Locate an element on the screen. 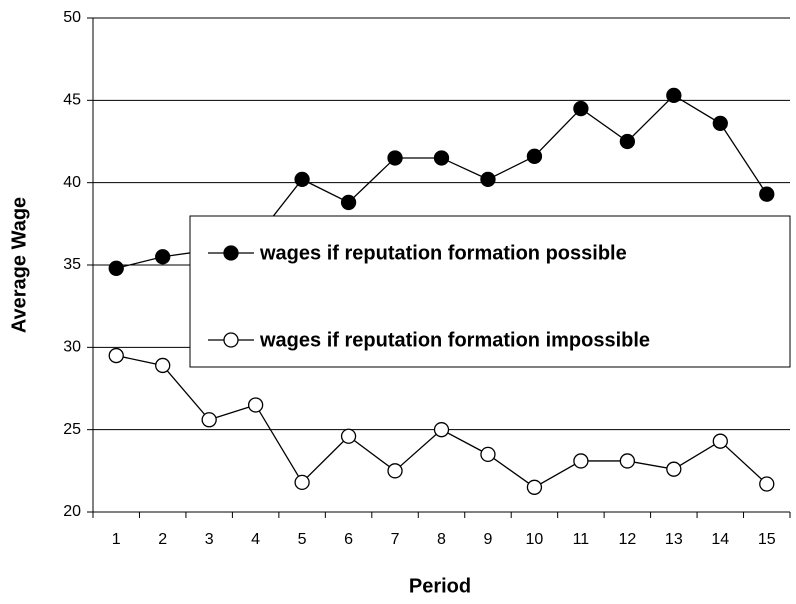 This screenshot has width=796, height=604. x-tick-label: 2 is located at coordinates (162, 539).